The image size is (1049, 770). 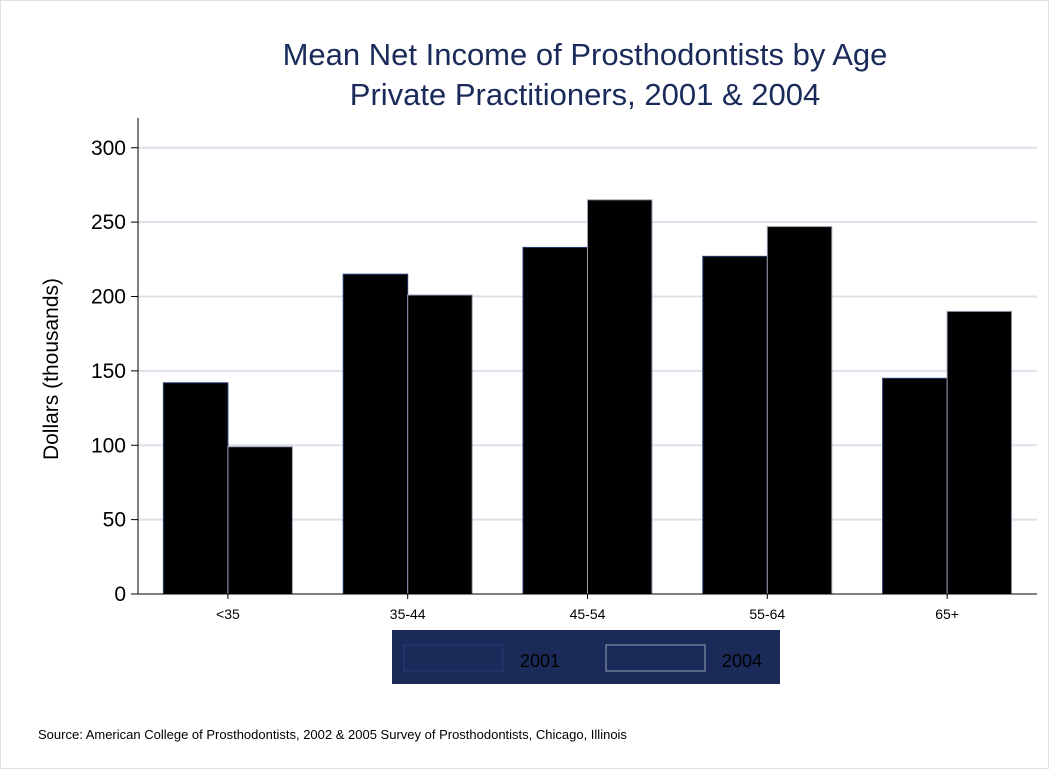 I want to click on bar-2001-65+, so click(x=915, y=486).